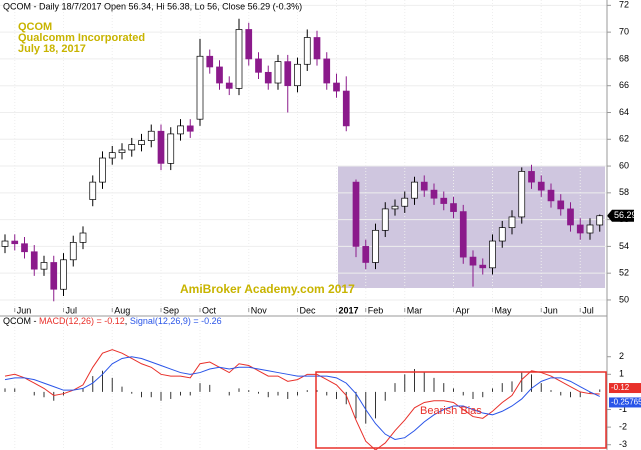  I want to click on annotation-box, so click(461, 410).